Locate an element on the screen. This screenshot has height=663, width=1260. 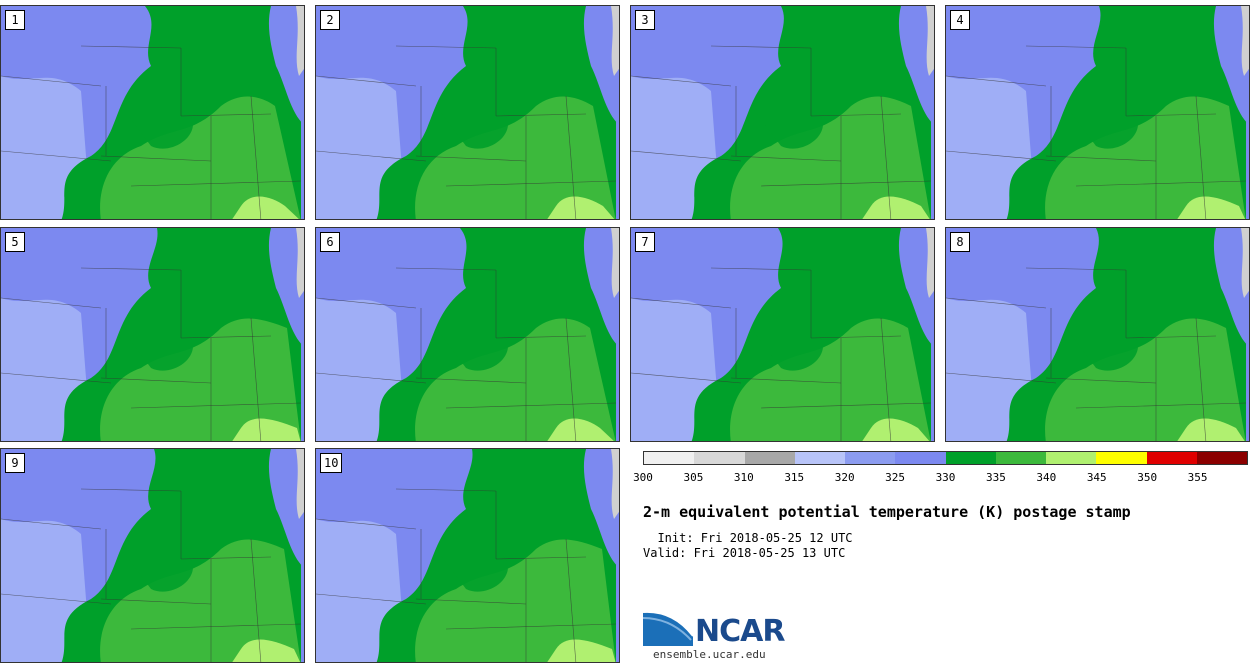
logo-text: NCAR is located at coordinates (740, 631).